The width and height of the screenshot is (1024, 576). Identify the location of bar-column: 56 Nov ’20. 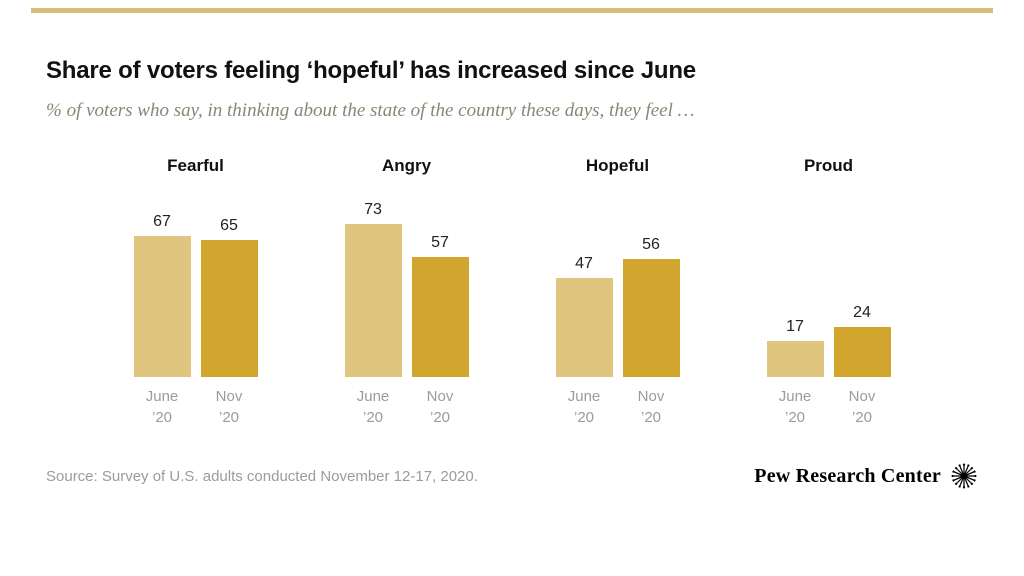
(651, 309).